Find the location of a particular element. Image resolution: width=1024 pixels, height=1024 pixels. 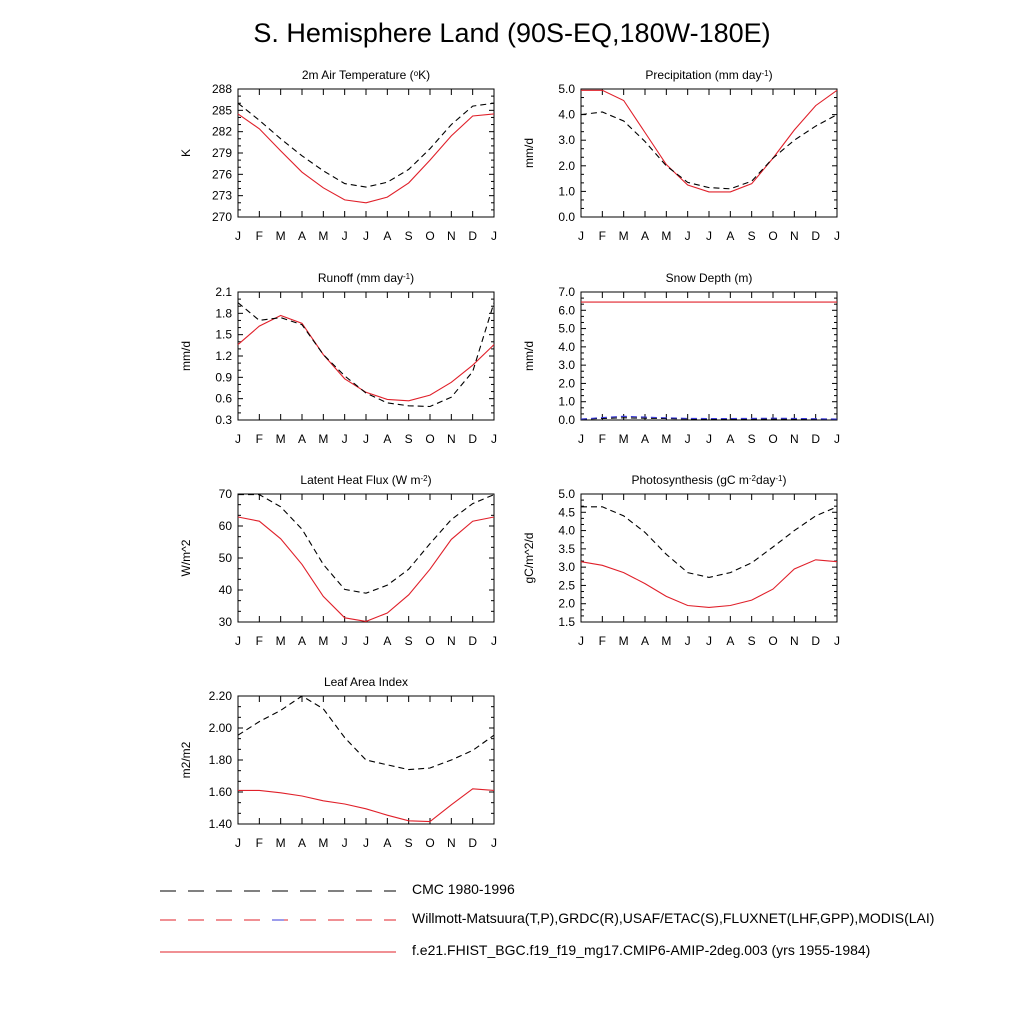

y-tick-label: 1.60 is located at coordinates (221, 792).